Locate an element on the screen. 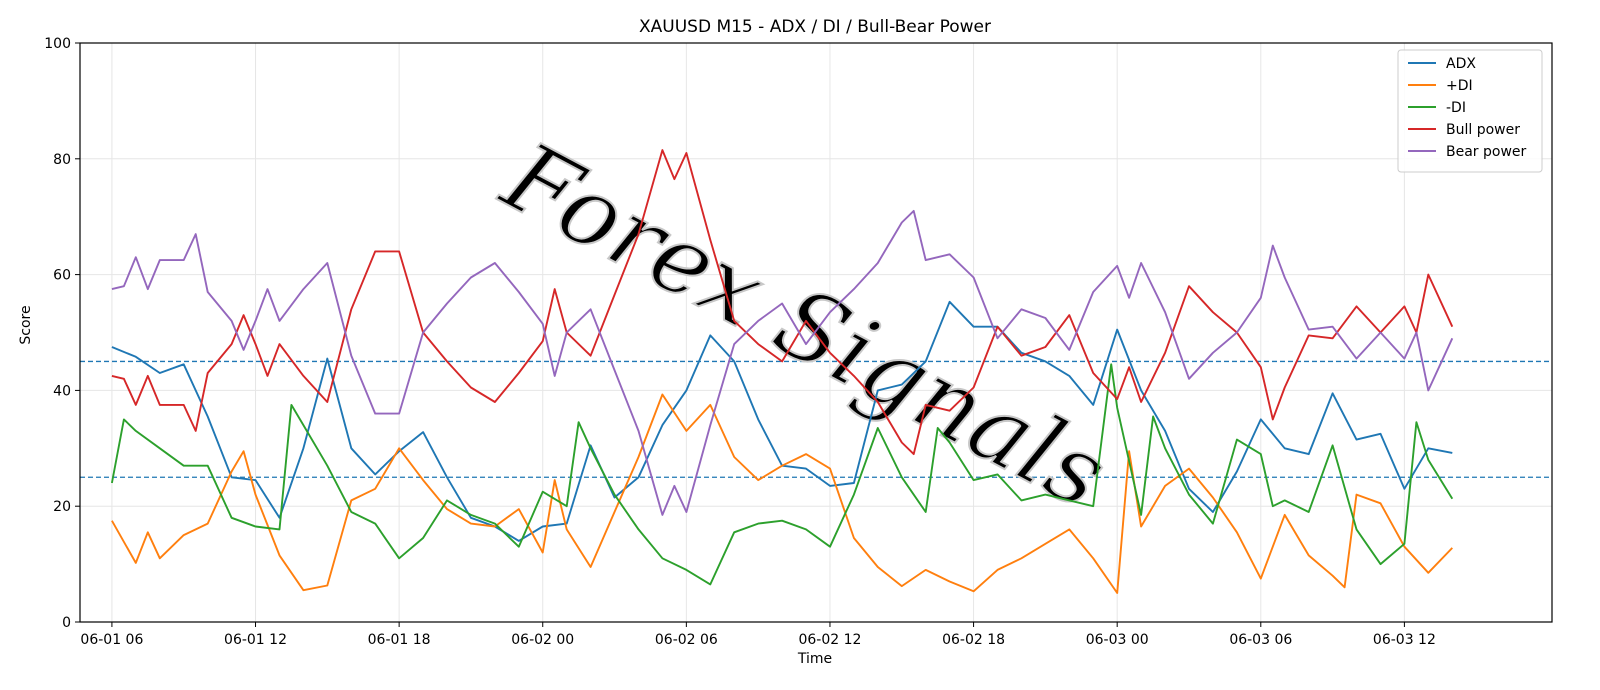  x-tick-label: 06-01 12 is located at coordinates (255, 640).